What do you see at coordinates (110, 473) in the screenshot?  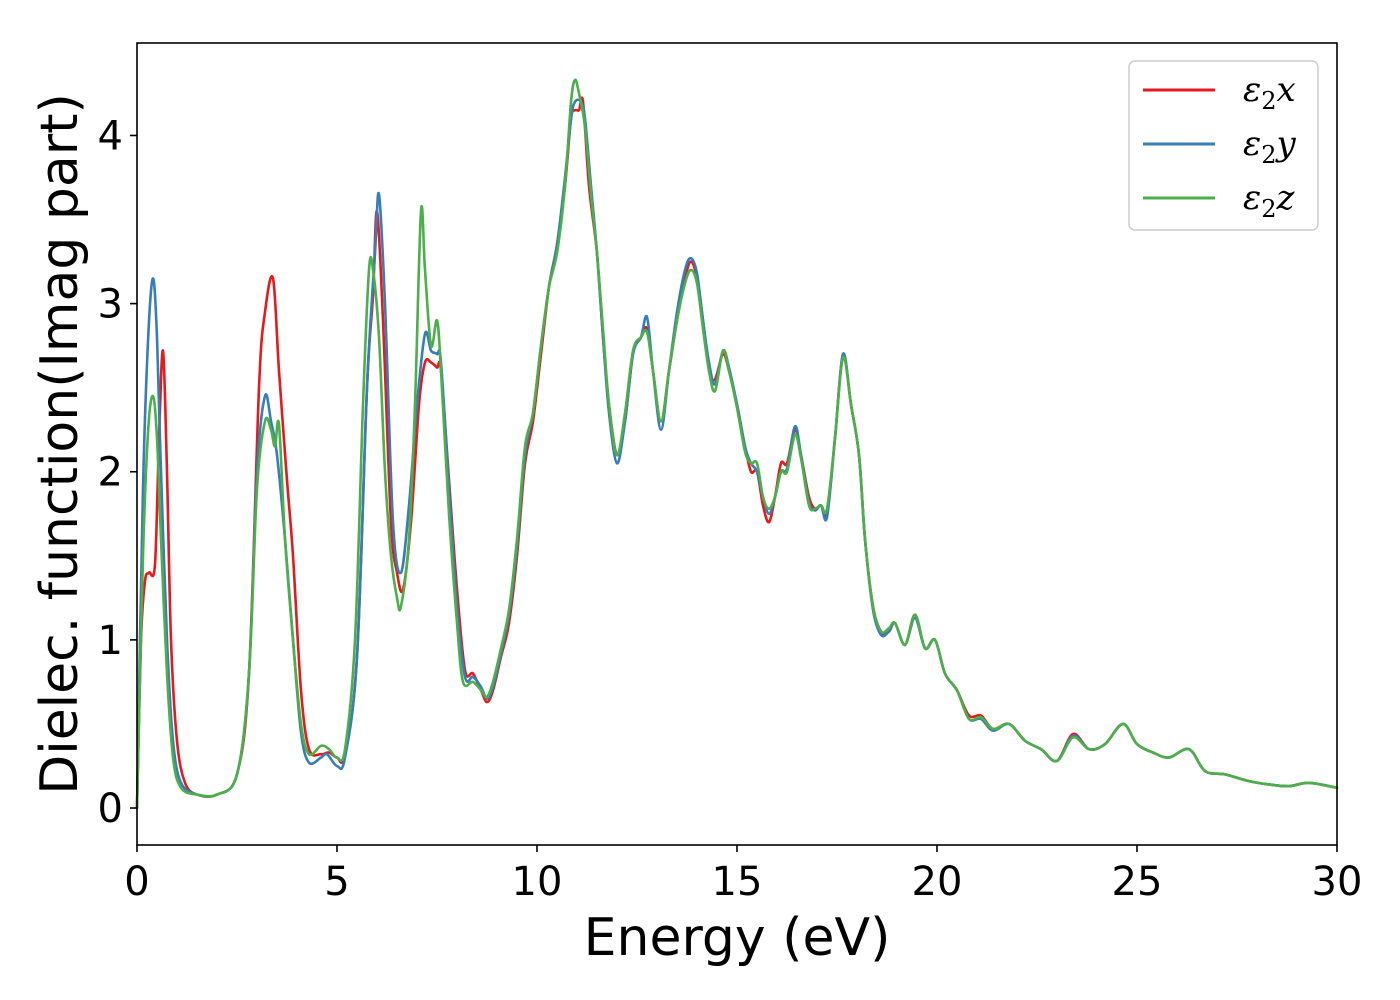 I see `y-tick-label: 2` at bounding box center [110, 473].